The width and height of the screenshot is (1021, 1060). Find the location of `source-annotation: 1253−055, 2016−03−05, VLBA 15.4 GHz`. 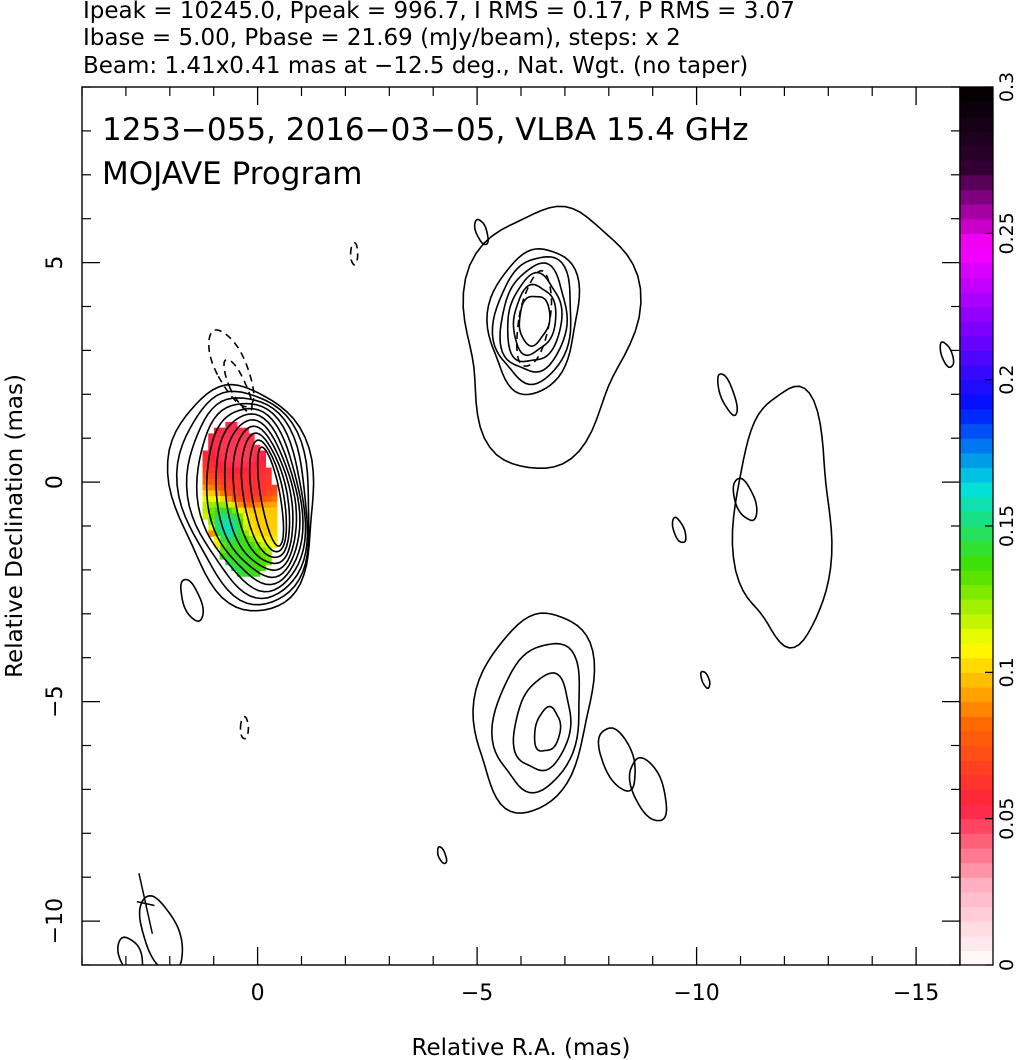

source-annotation: 1253−055, 2016−03−05, VLBA 15.4 GHz is located at coordinates (425, 130).